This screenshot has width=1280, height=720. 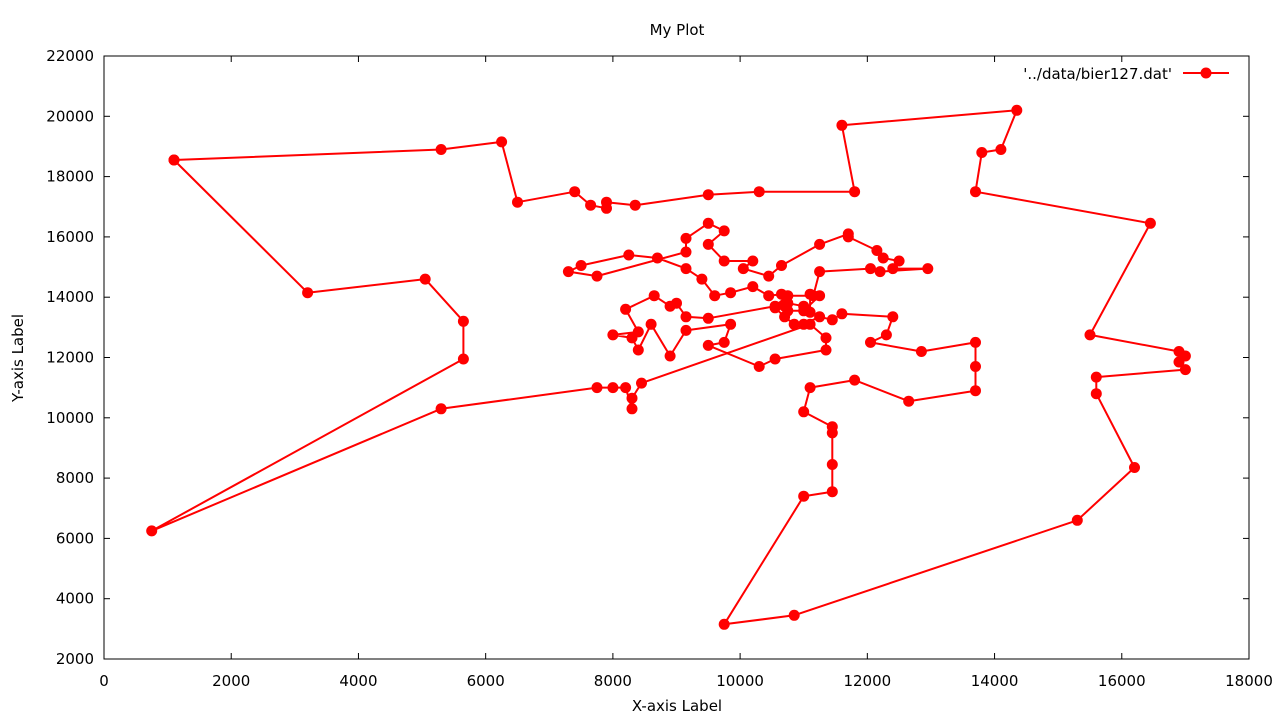 I want to click on y-tick-label: 22000, so click(x=70, y=56).